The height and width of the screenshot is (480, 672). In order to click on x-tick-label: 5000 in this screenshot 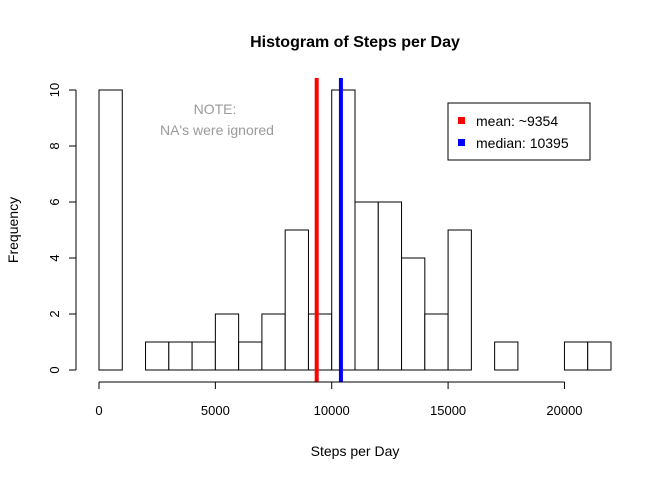, I will do `click(215, 410)`.